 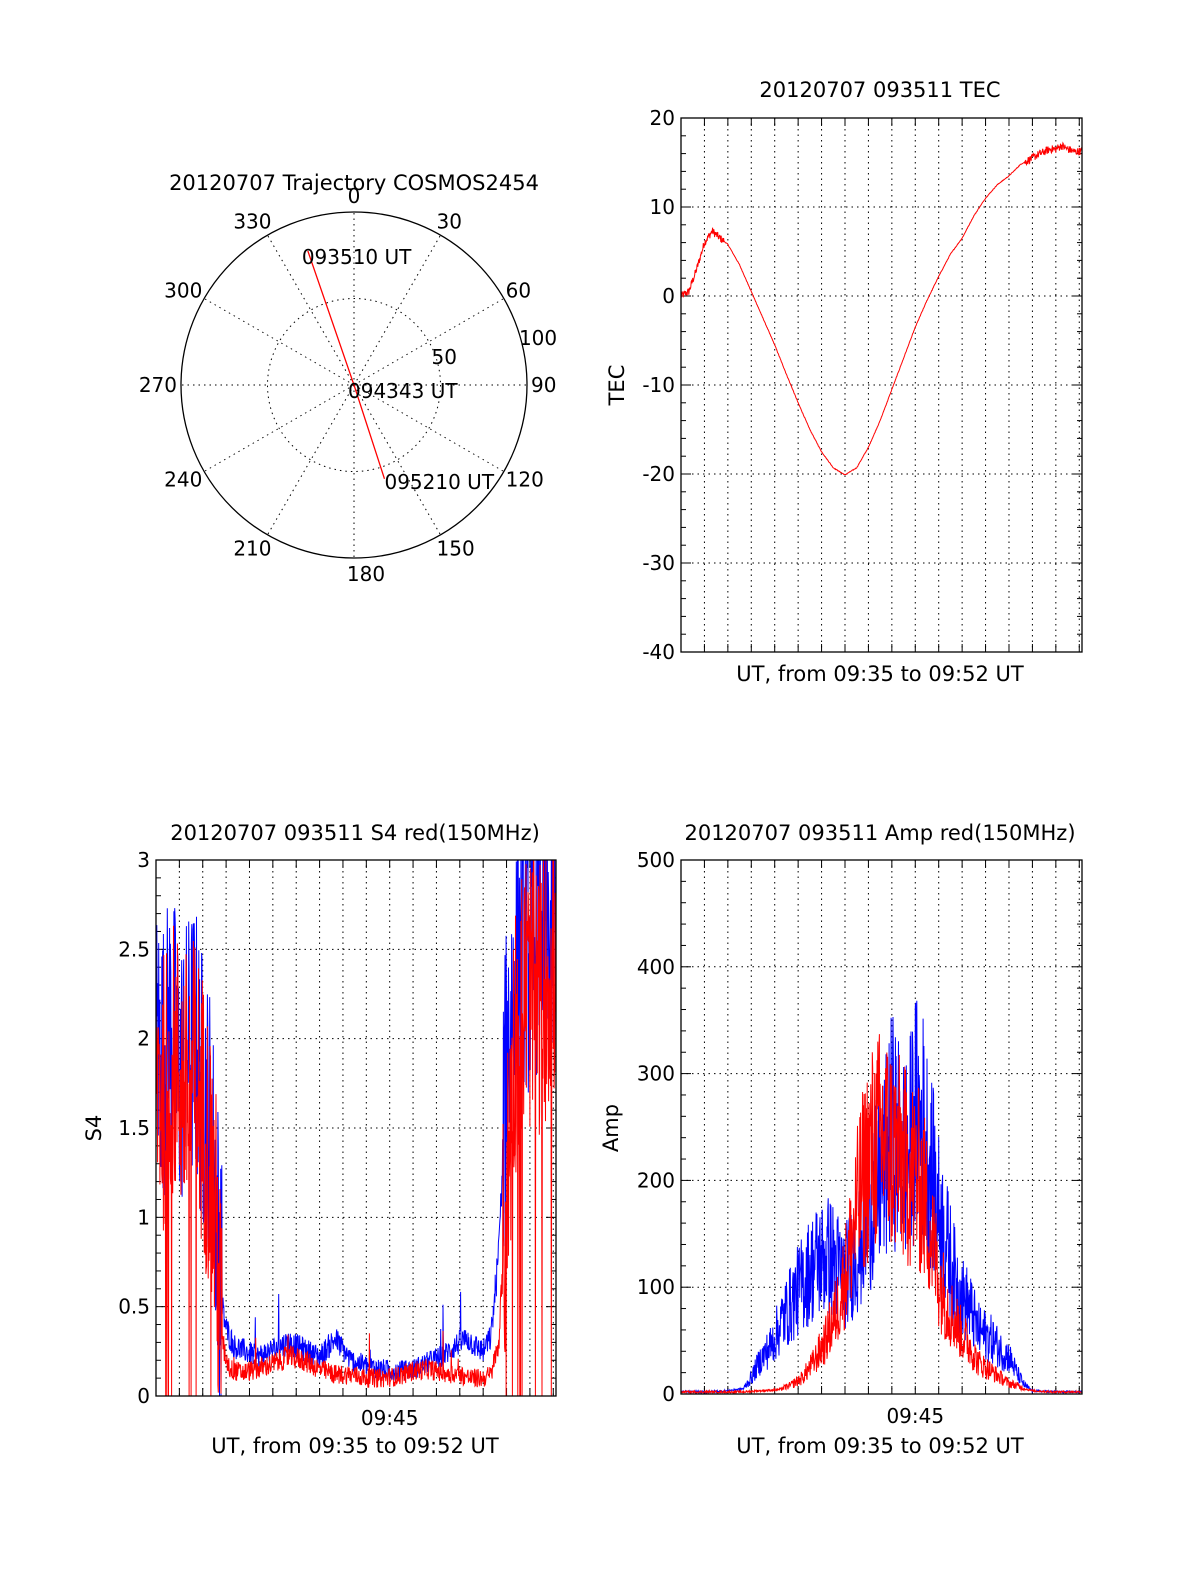 I want to click on tec-plot-frame, so click(x=881, y=385).